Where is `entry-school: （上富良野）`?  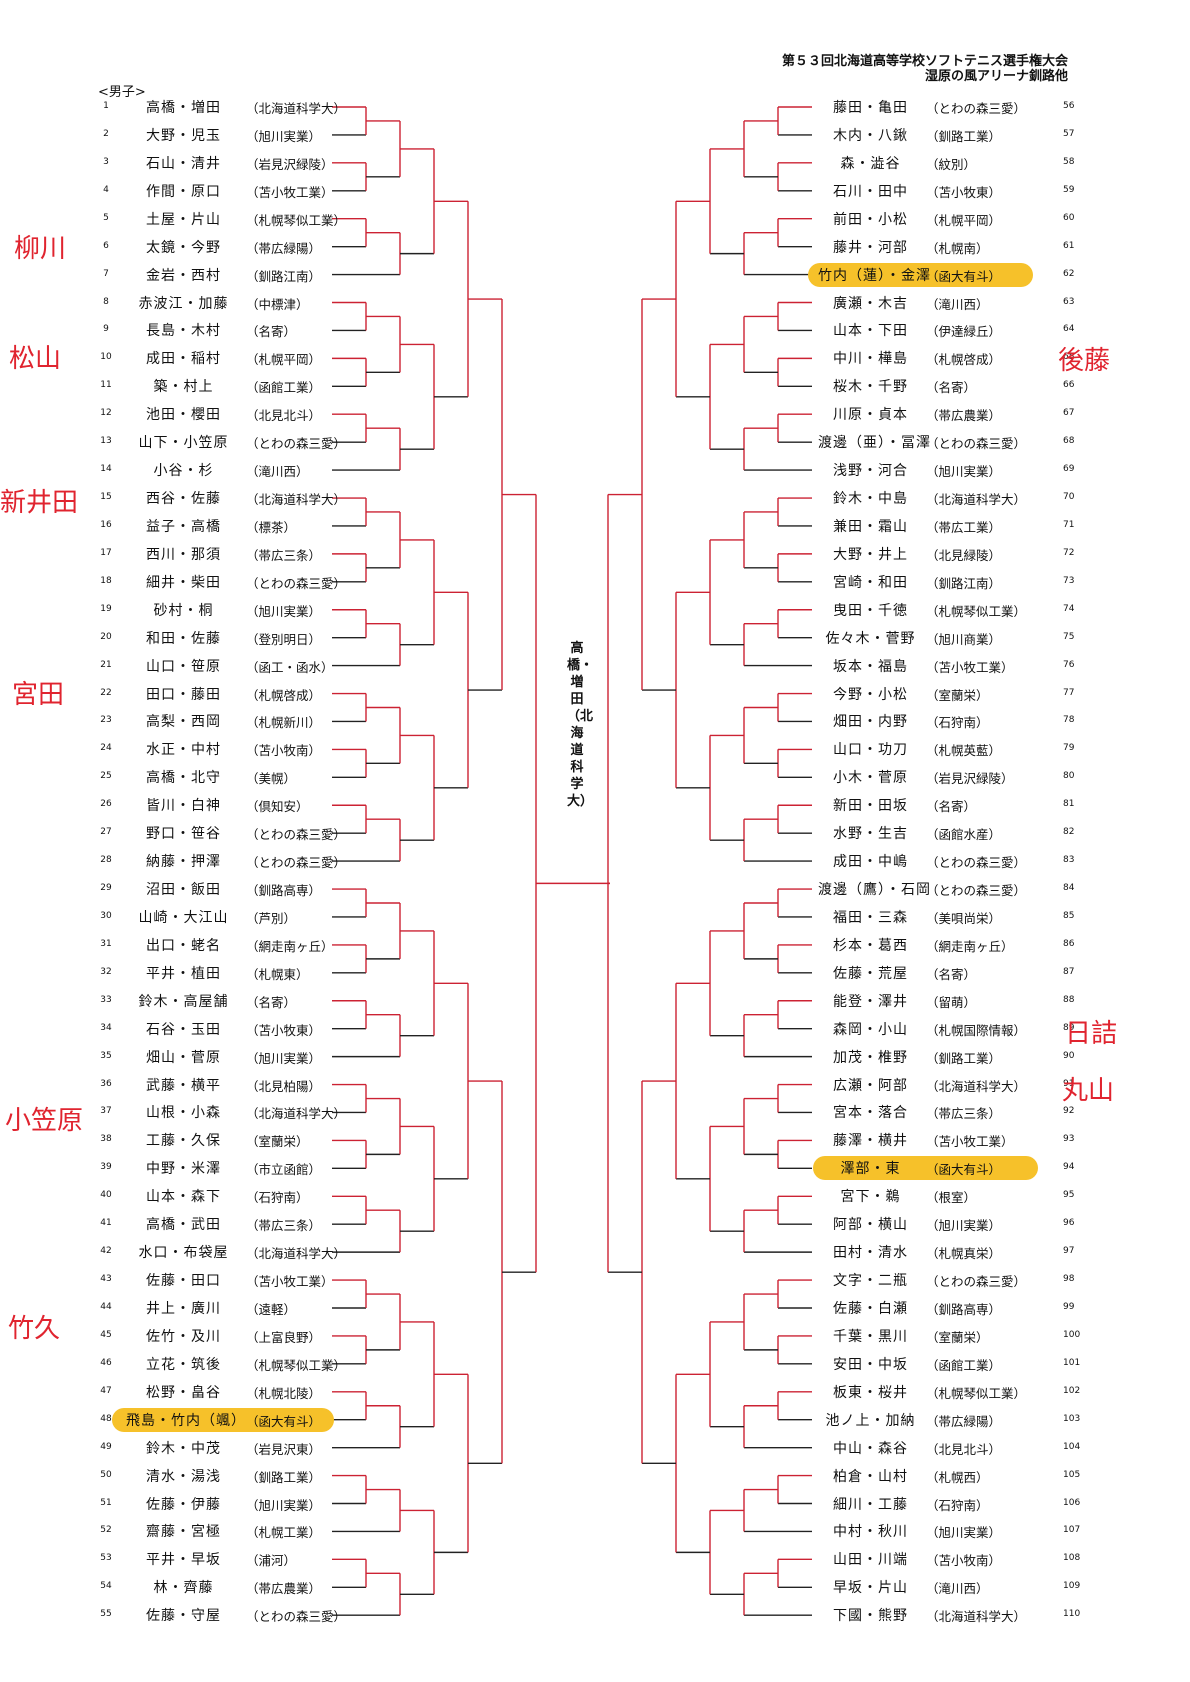
entry-school: （上富良野） is located at coordinates (284, 1337).